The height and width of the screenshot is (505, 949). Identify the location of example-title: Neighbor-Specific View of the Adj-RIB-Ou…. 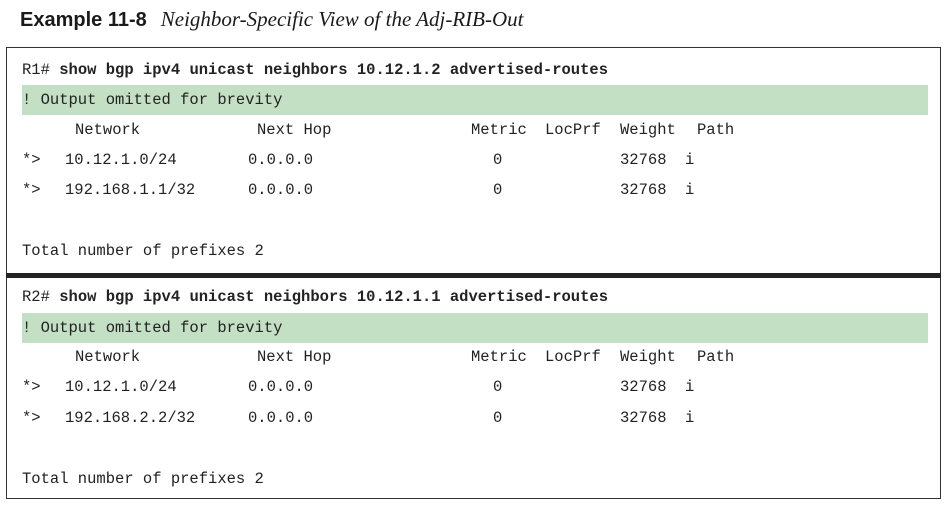
(342, 19).